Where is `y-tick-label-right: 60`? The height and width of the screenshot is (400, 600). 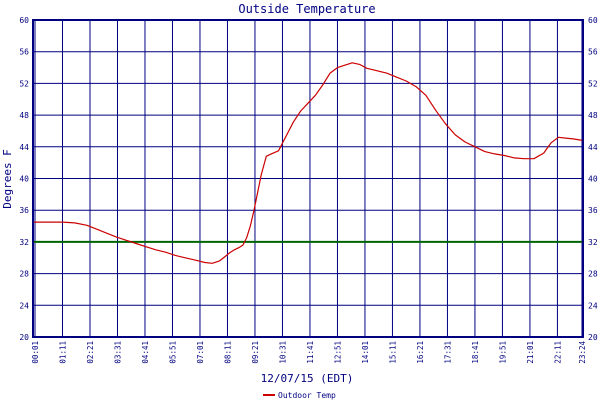
y-tick-label-right: 60 is located at coordinates (593, 20).